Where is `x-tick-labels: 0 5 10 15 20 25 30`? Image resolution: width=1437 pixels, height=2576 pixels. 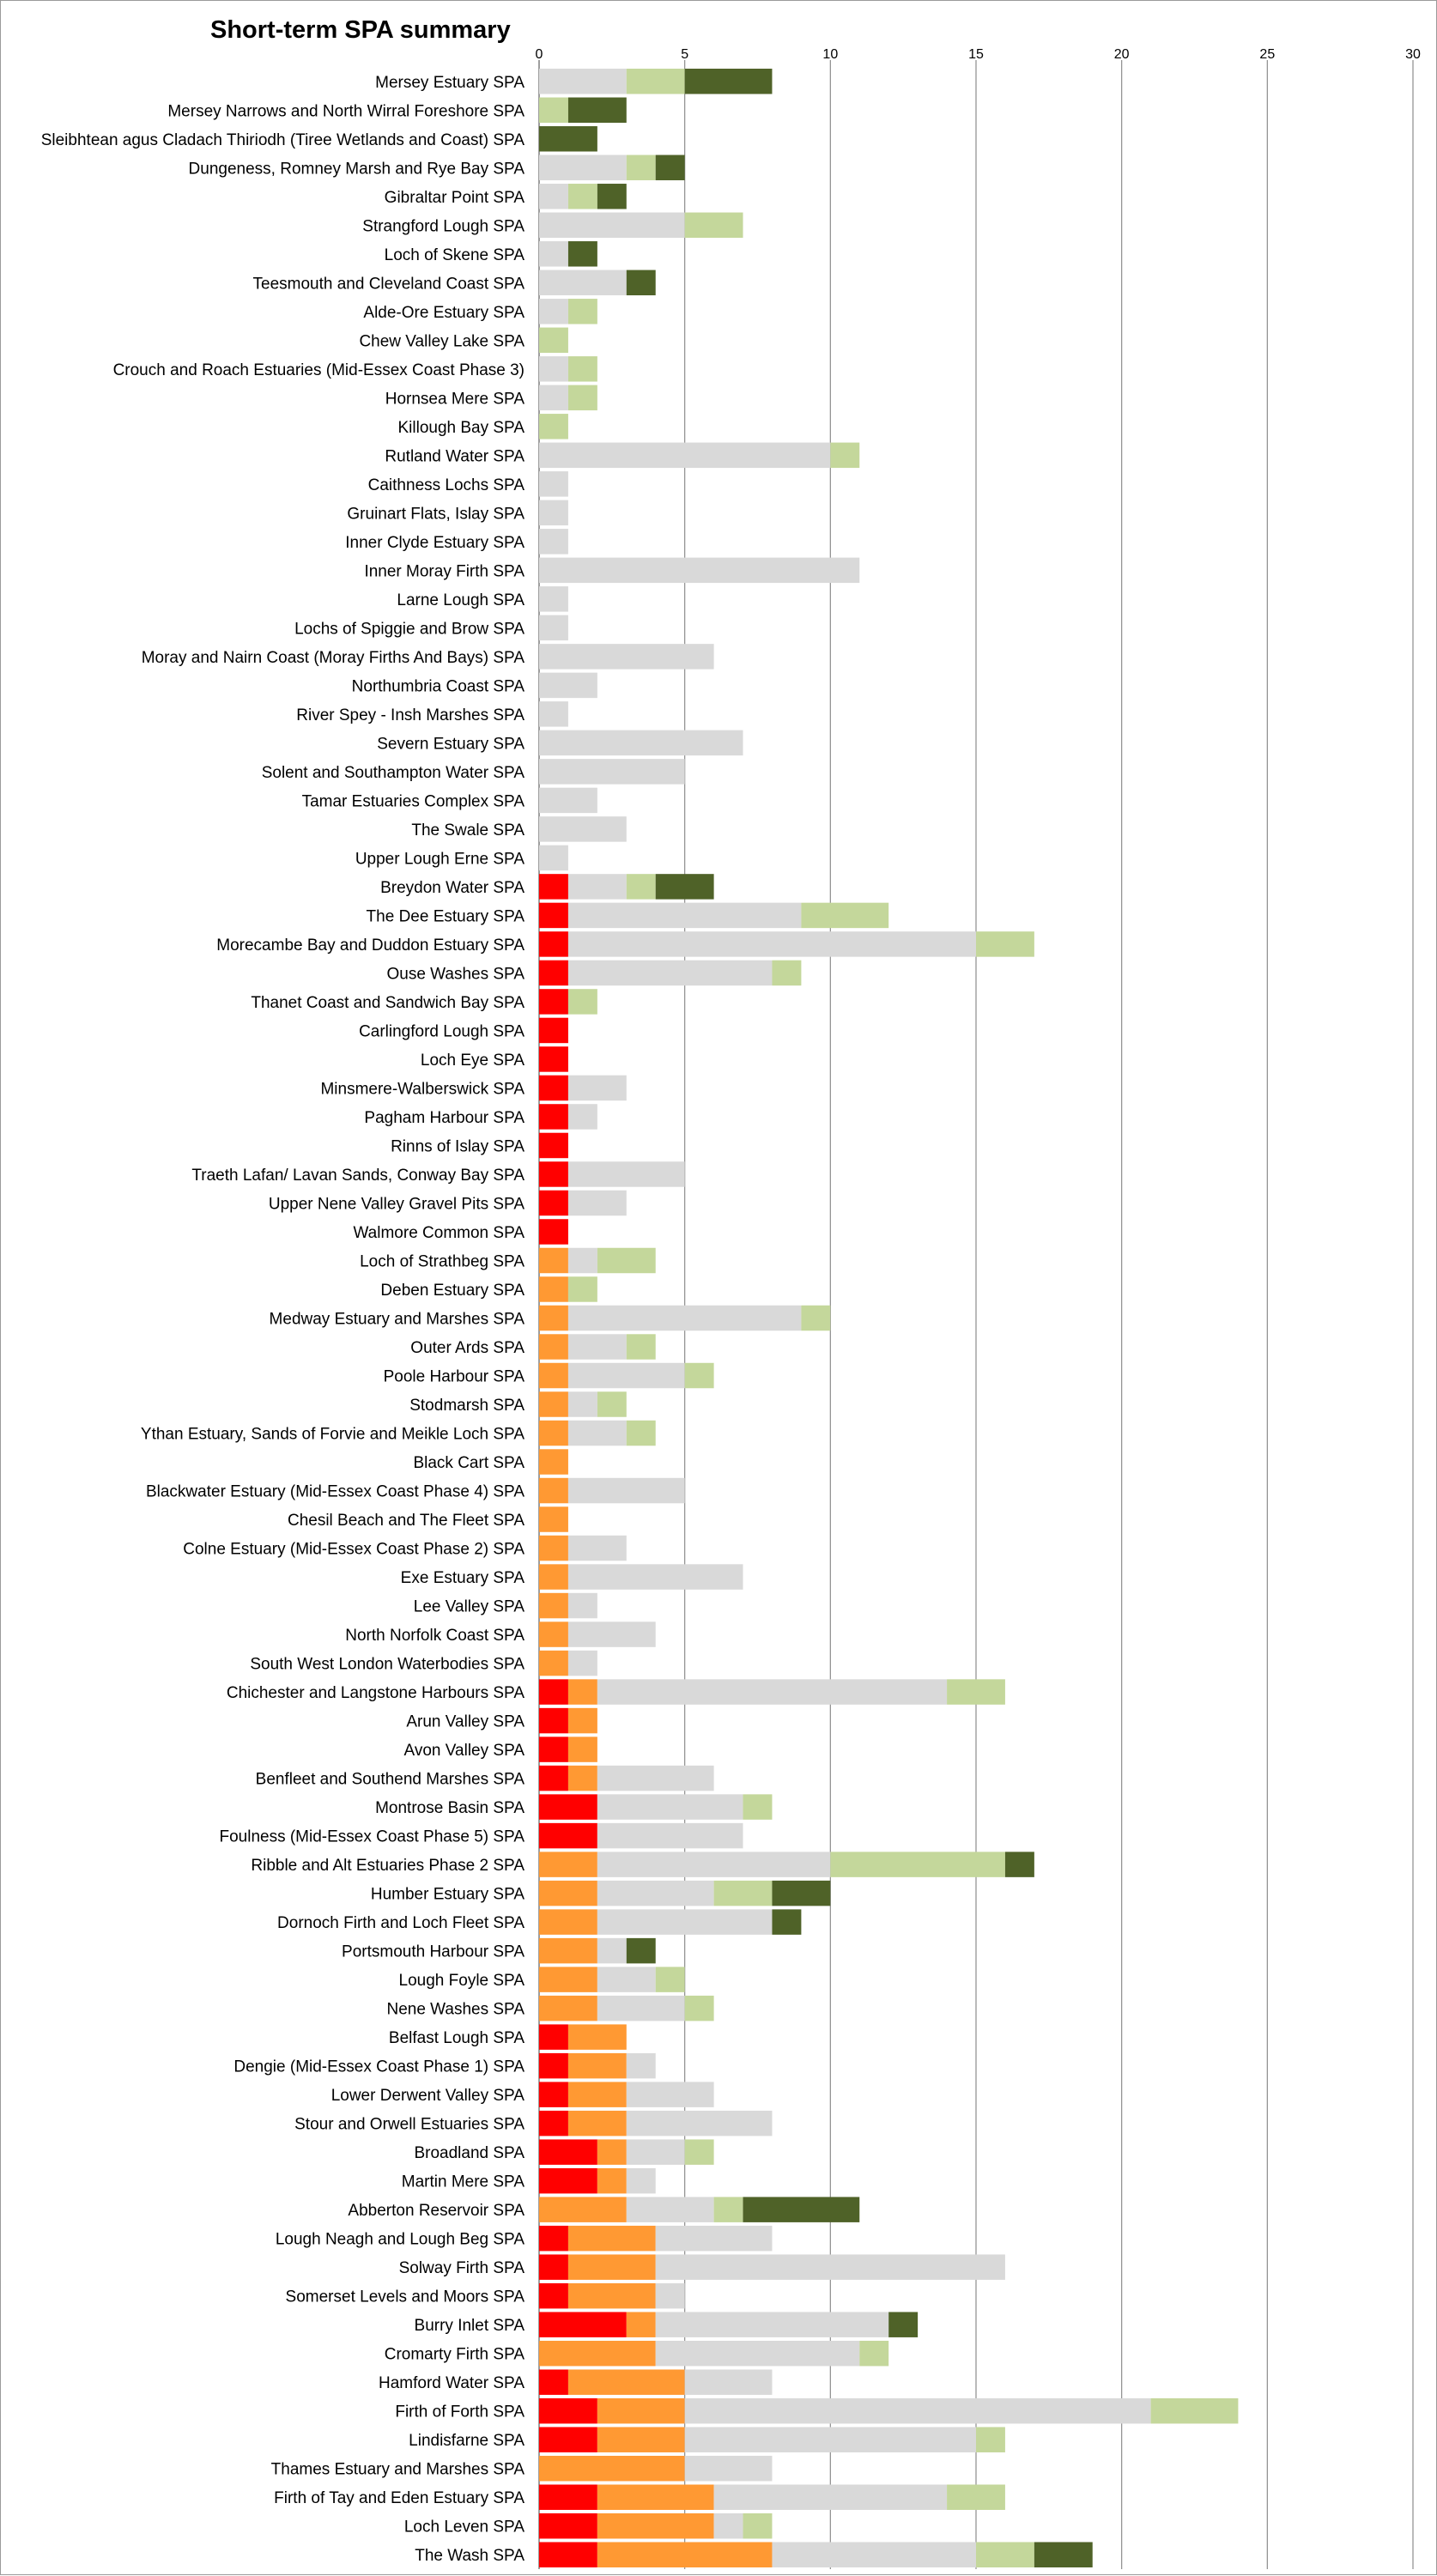
x-tick-labels: 0 5 10 15 20 25 30 is located at coordinates (978, 54).